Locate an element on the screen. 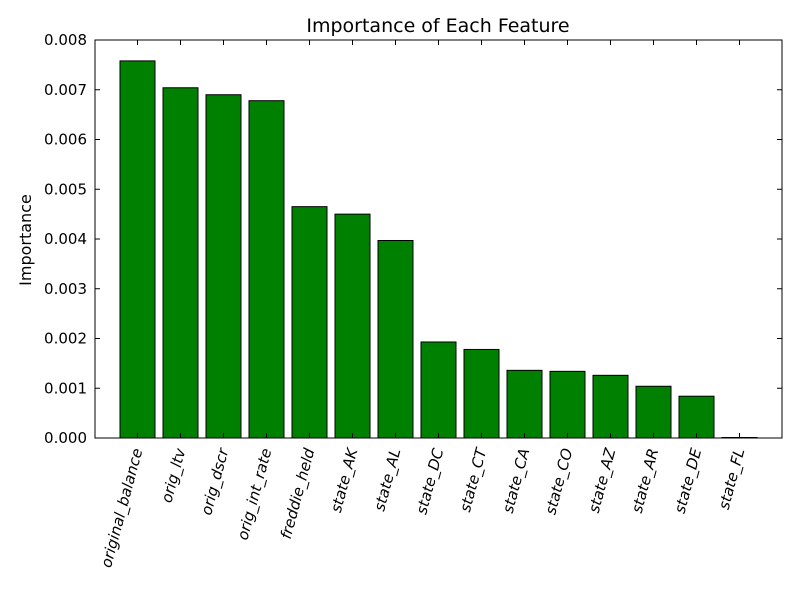 This screenshot has width=800, height=604. bar-state_CT is located at coordinates (481, 393).